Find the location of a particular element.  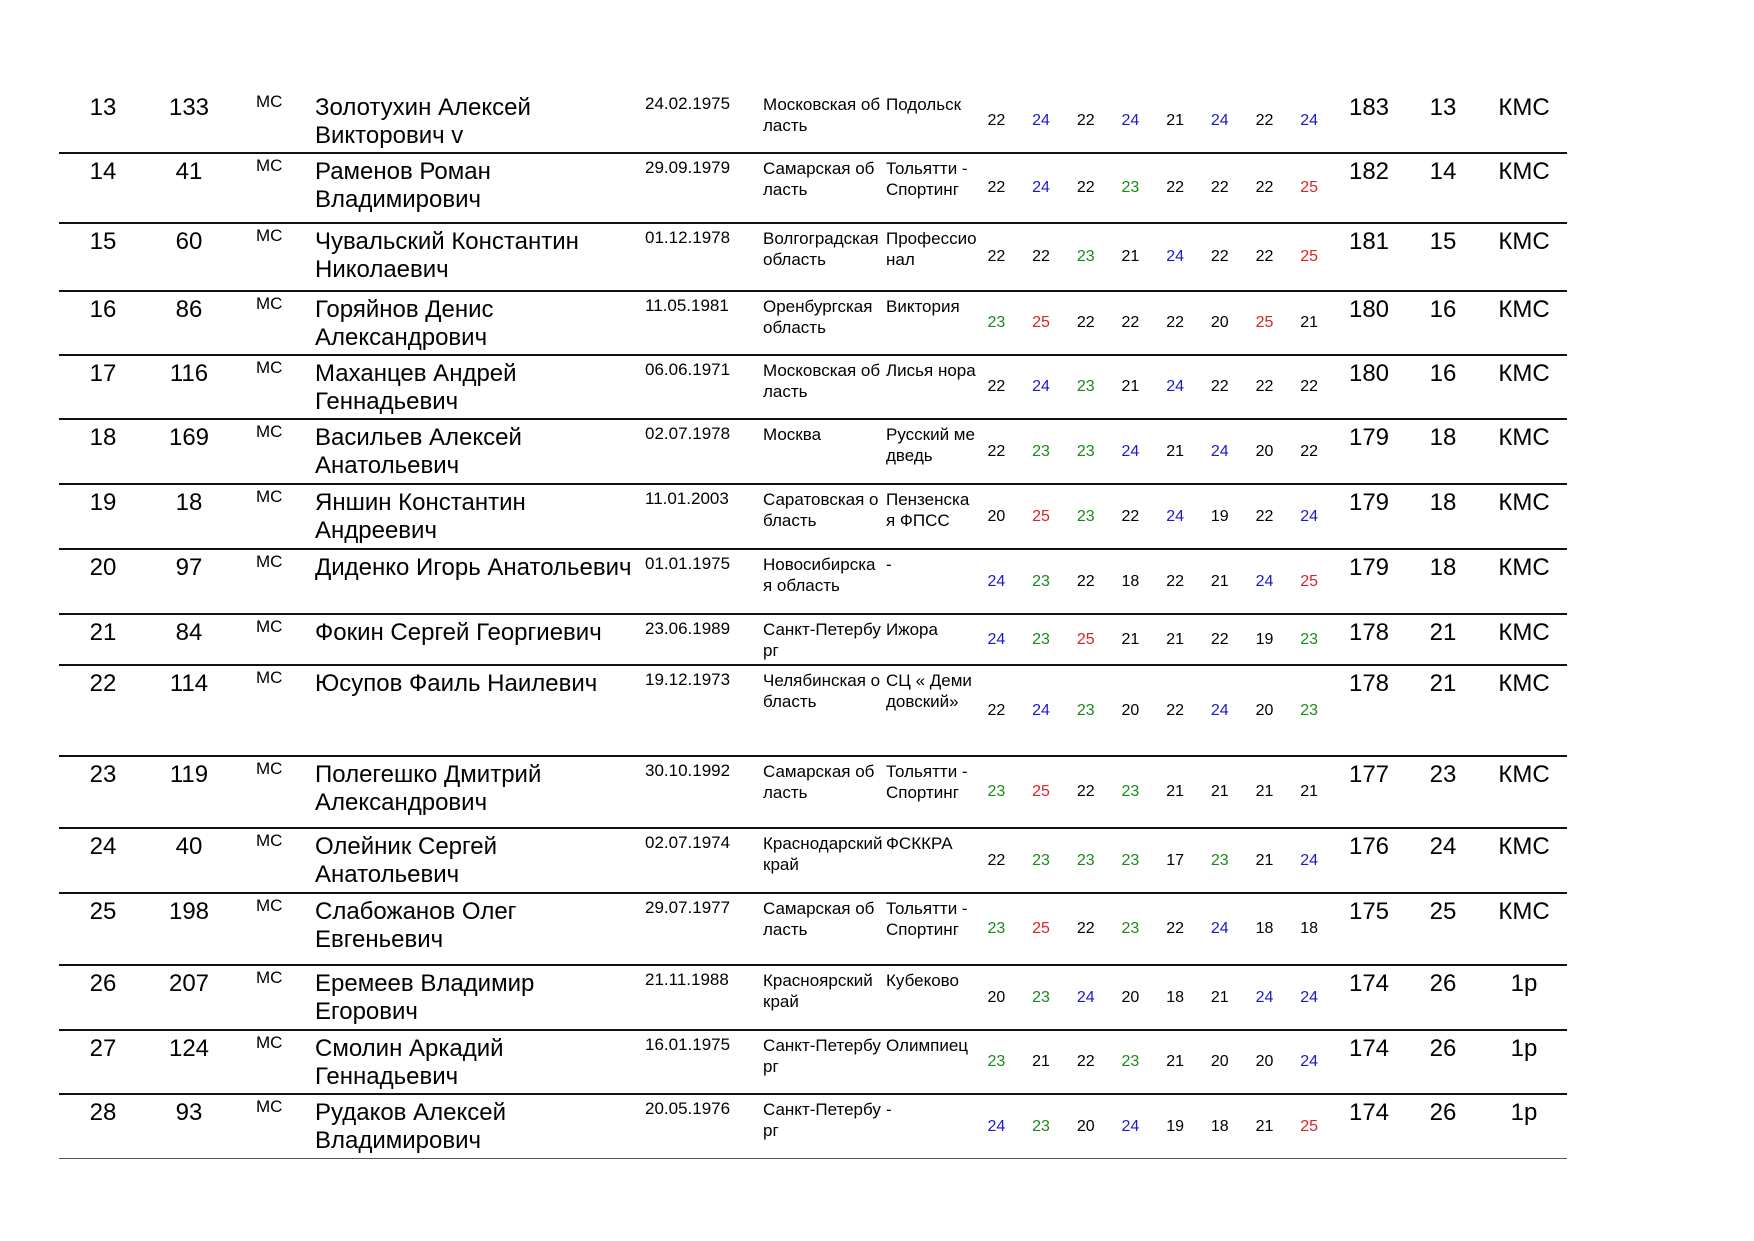

club-cell: Лисья нора is located at coordinates (931, 370).